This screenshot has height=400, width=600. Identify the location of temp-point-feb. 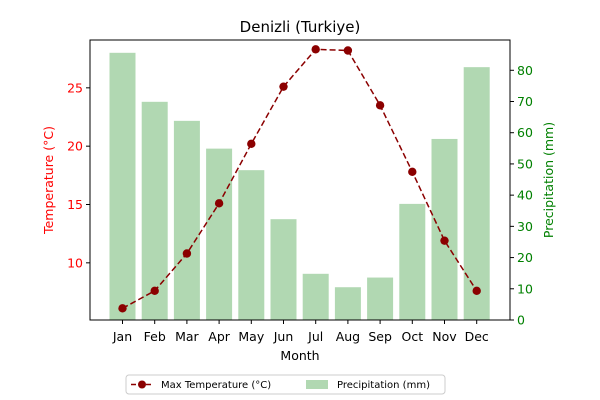
(154, 291).